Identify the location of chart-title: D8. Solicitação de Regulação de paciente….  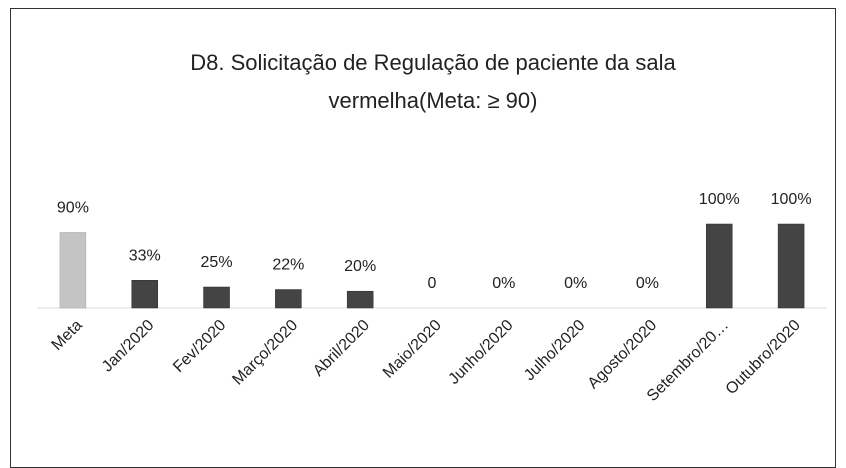
(433, 81).